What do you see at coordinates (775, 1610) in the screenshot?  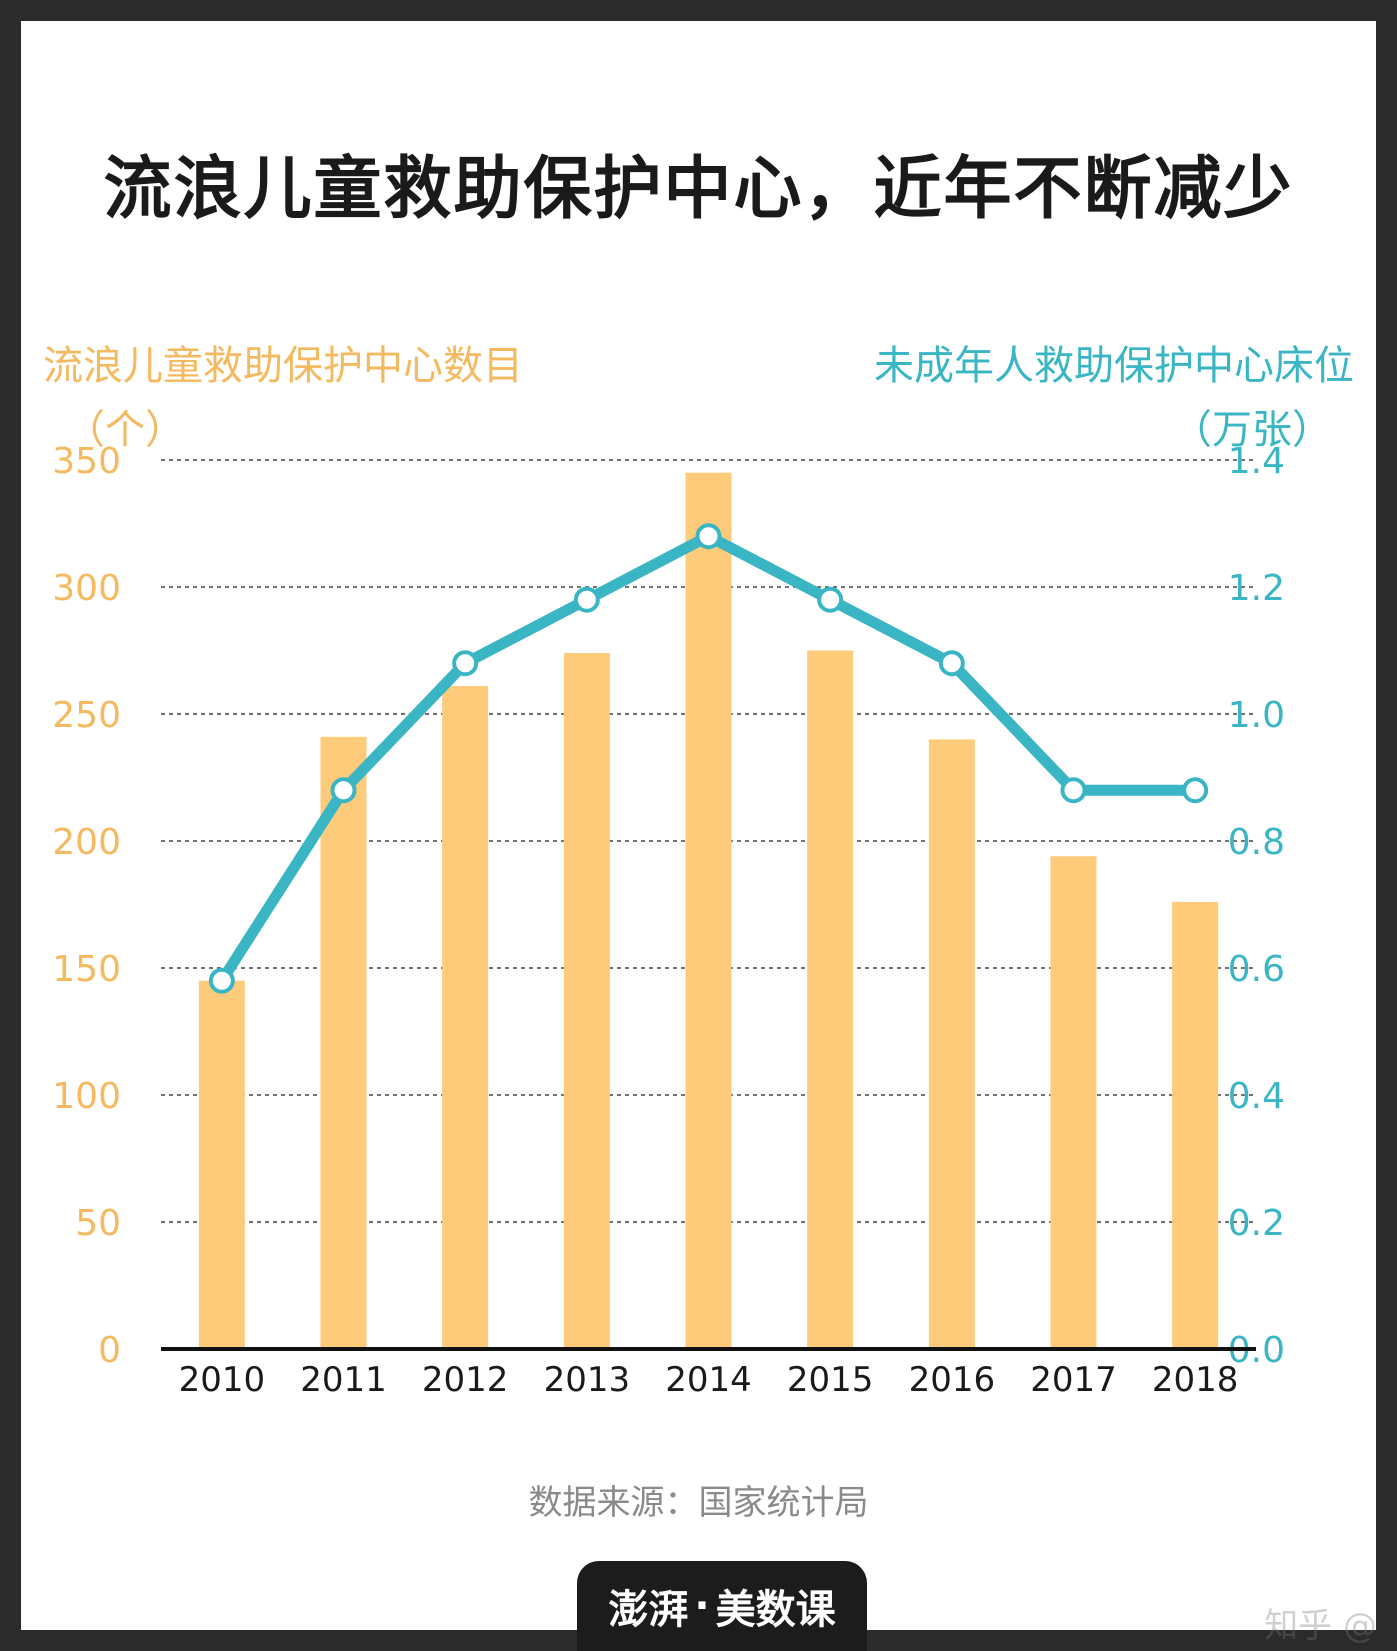 I see `brand-sub: 美数课` at bounding box center [775, 1610].